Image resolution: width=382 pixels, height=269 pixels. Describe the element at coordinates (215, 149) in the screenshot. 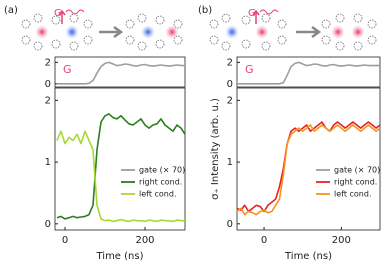

I see `y-axis-label: σ₊ Intensity (arb. u.)` at that location.